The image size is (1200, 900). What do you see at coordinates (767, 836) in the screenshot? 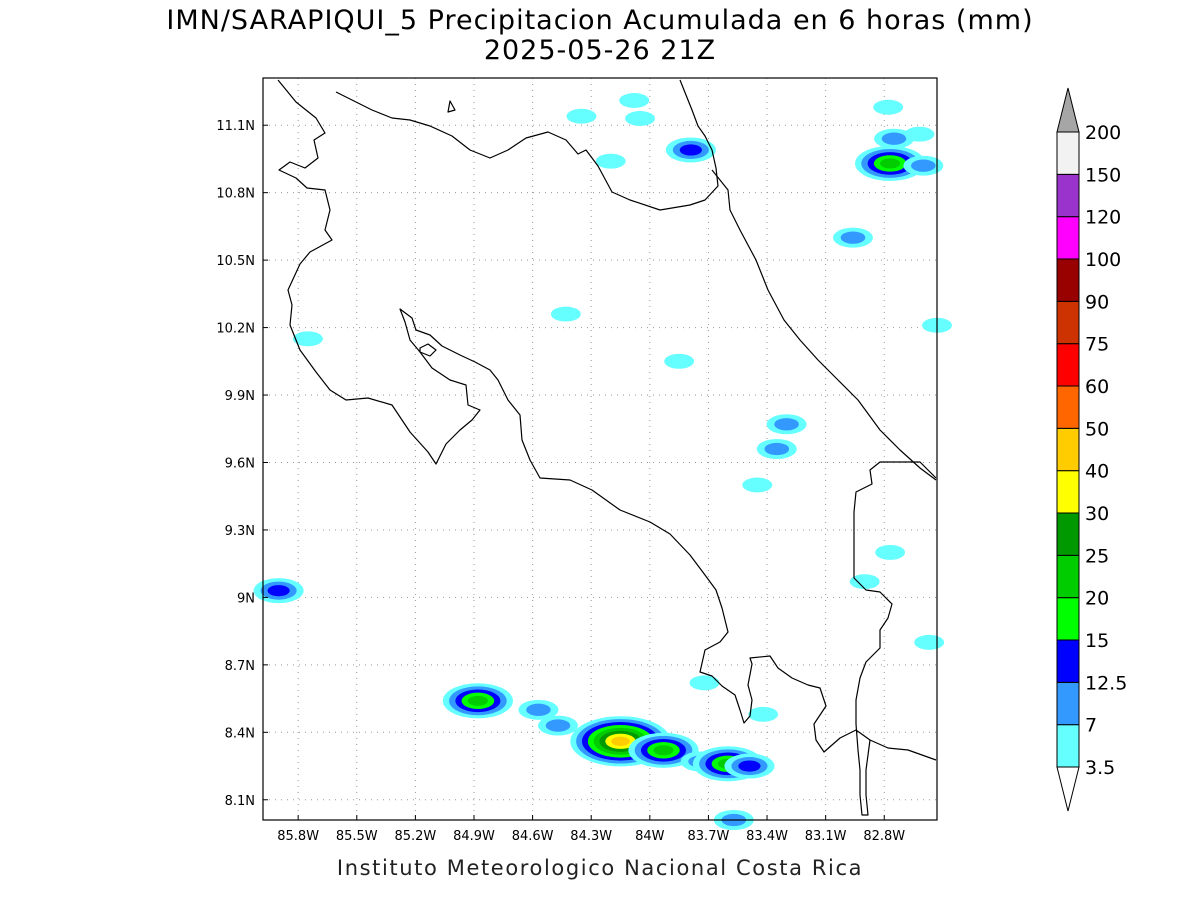
I see `lon-tick-label: 83.4W` at bounding box center [767, 836].